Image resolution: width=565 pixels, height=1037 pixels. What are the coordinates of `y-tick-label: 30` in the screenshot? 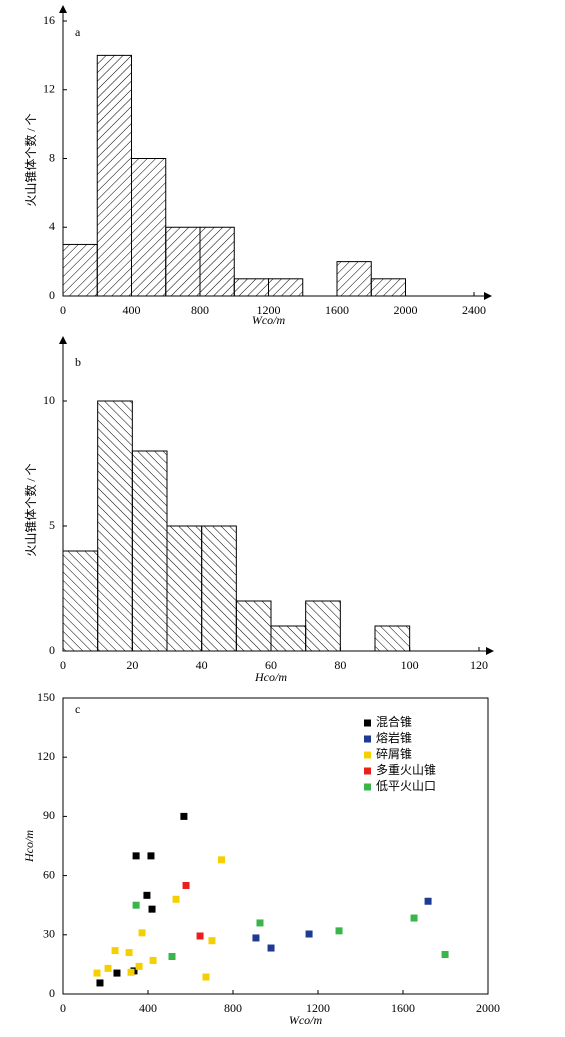 It's located at (49, 934).